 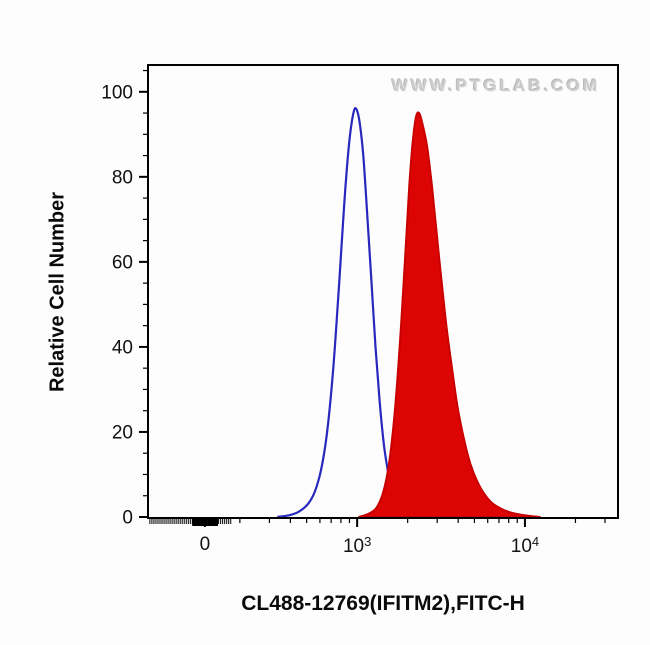 What do you see at coordinates (122, 347) in the screenshot?
I see `y-tick-label: 40` at bounding box center [122, 347].